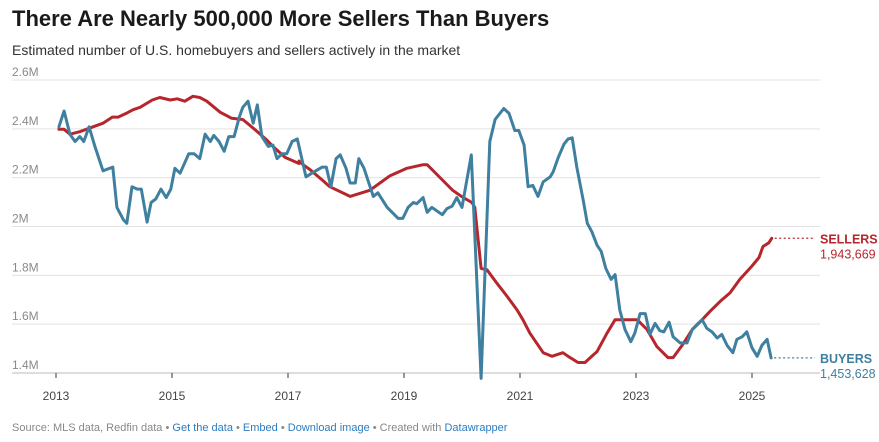 The image size is (879, 442). What do you see at coordinates (56, 396) in the screenshot?
I see `x-tick-label: 2013` at bounding box center [56, 396].